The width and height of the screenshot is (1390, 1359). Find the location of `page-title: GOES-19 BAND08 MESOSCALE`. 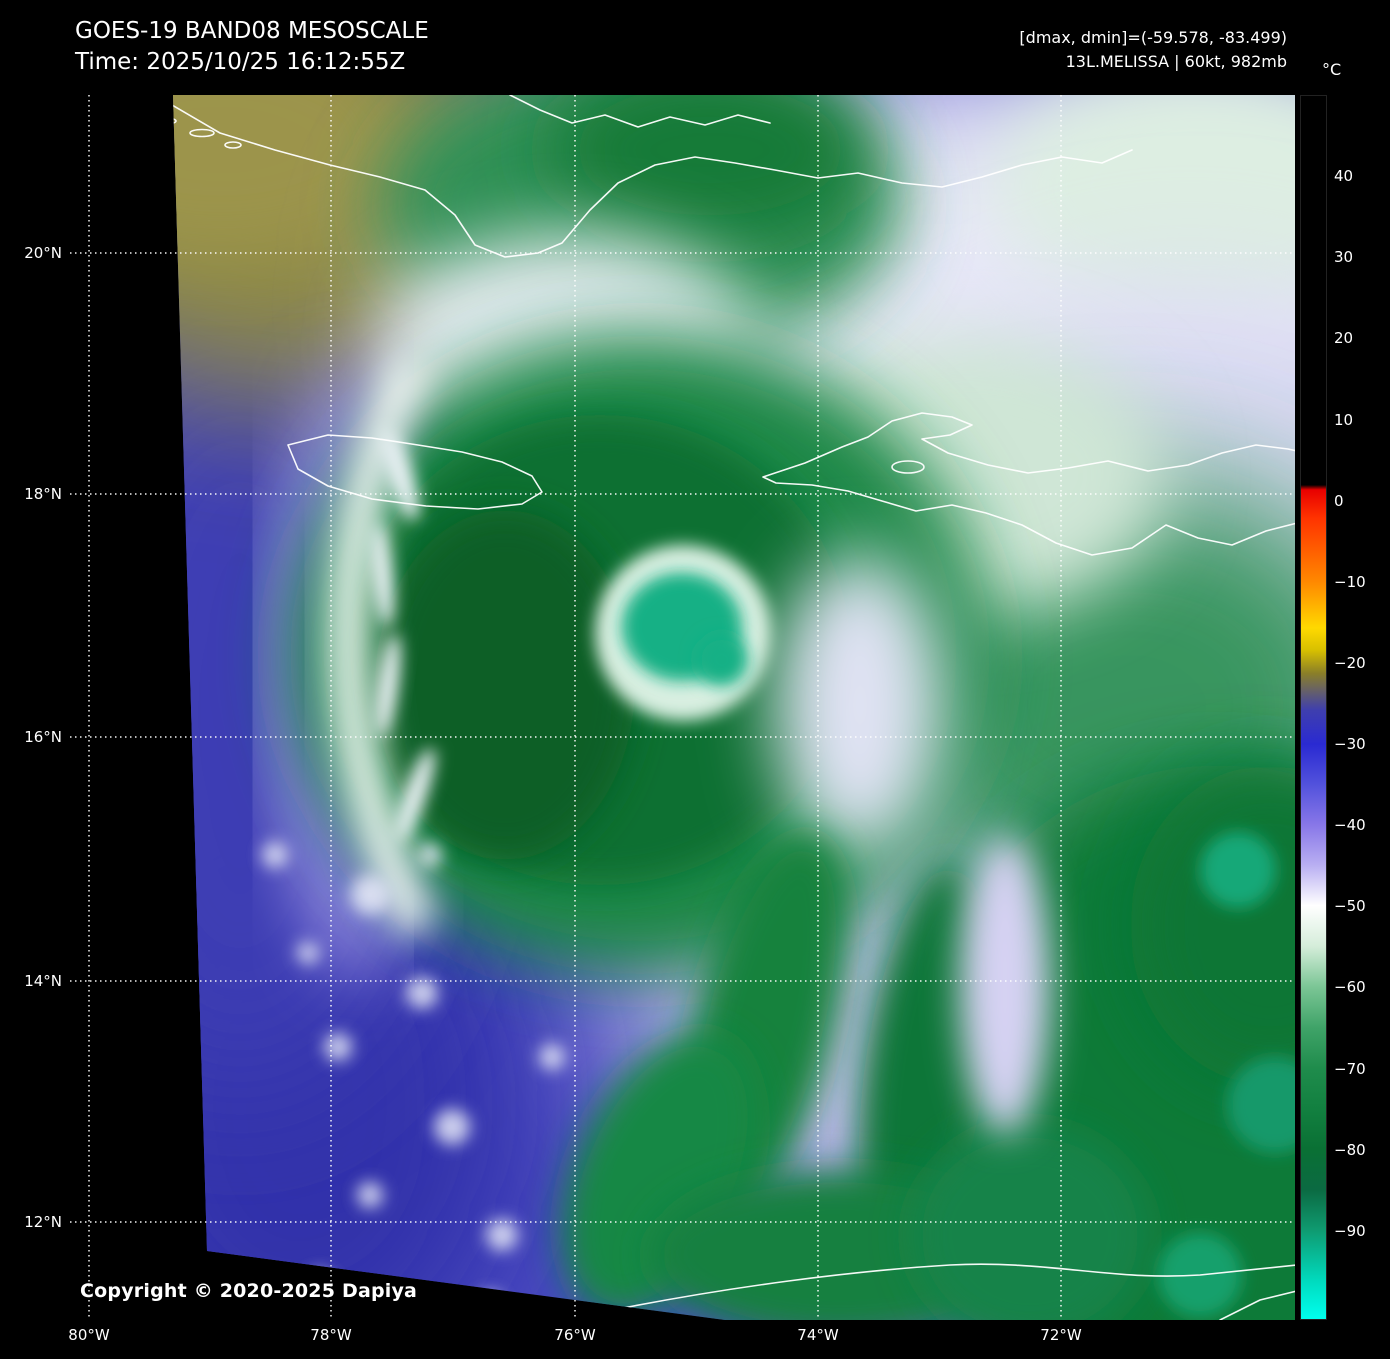

page-title: GOES-19 BAND08 MESOSCALE is located at coordinates (252, 31).